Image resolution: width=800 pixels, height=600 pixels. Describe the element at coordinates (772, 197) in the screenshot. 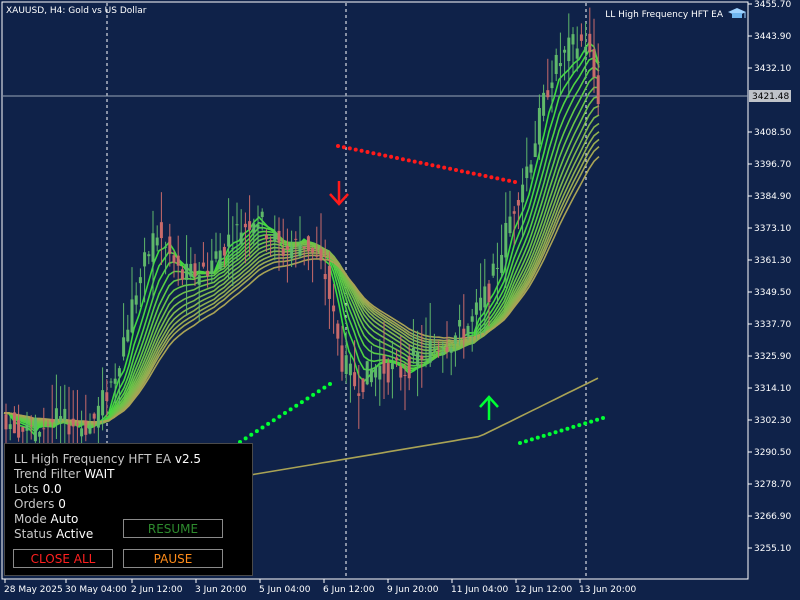

I see `price-tick-label: 3384.90` at that location.